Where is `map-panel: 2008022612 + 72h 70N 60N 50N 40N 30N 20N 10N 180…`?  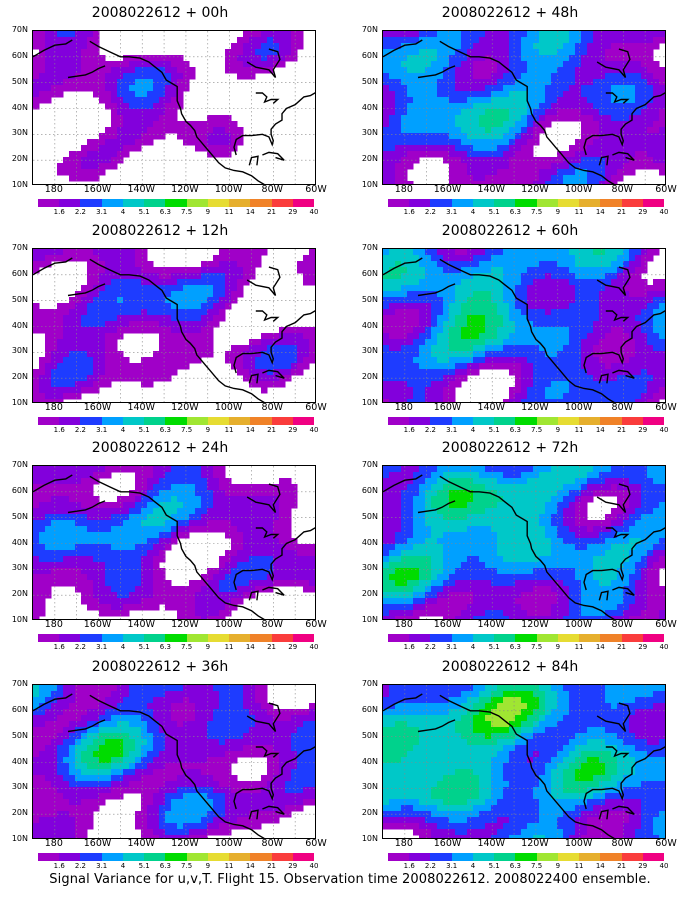 map-panel: 2008022612 + 72h 70N 60N 50N 40N 30N 20N 10N 180… is located at coordinates (520, 544).